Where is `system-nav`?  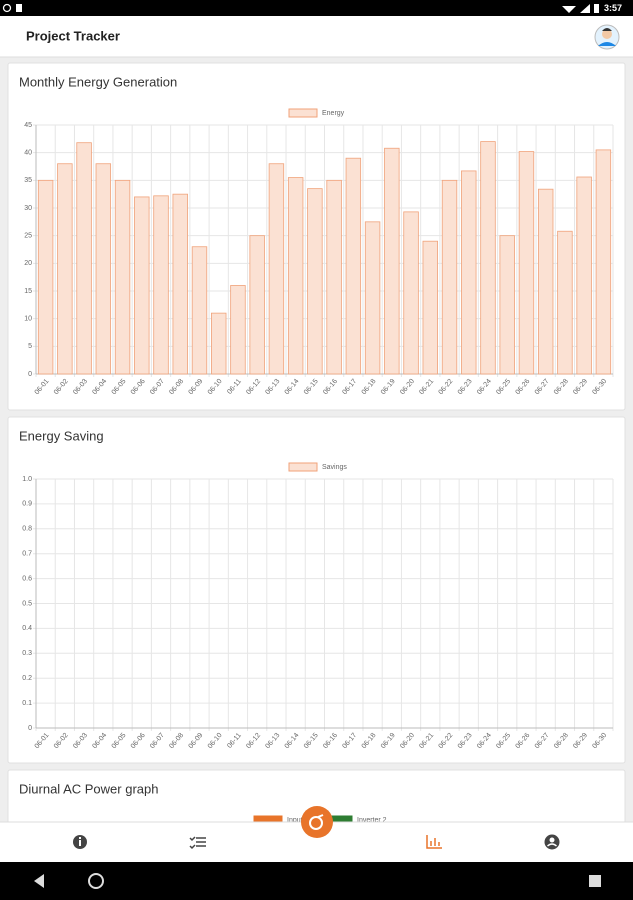 system-nav is located at coordinates (316, 881).